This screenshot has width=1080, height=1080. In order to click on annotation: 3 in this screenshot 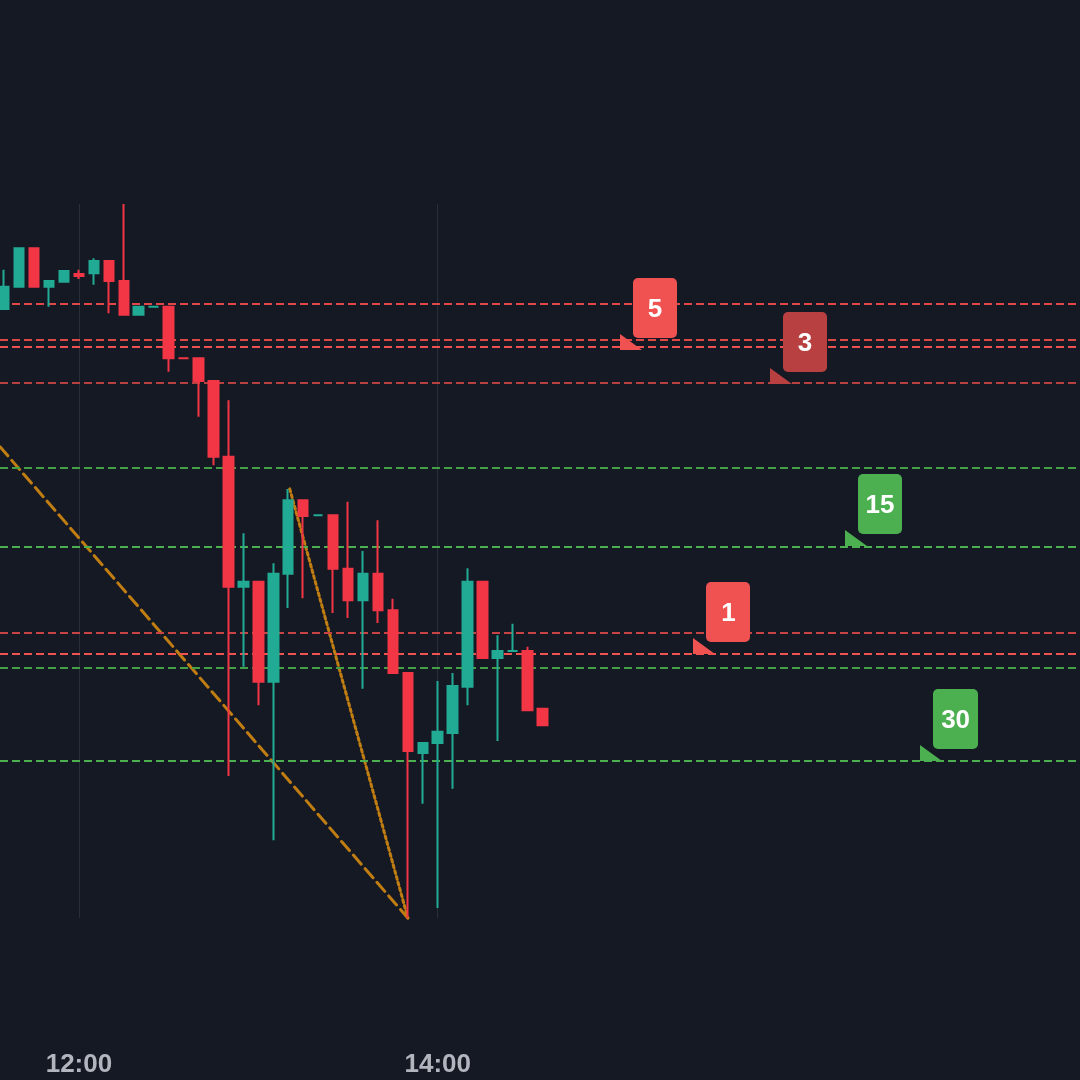, I will do `click(805, 342)`.